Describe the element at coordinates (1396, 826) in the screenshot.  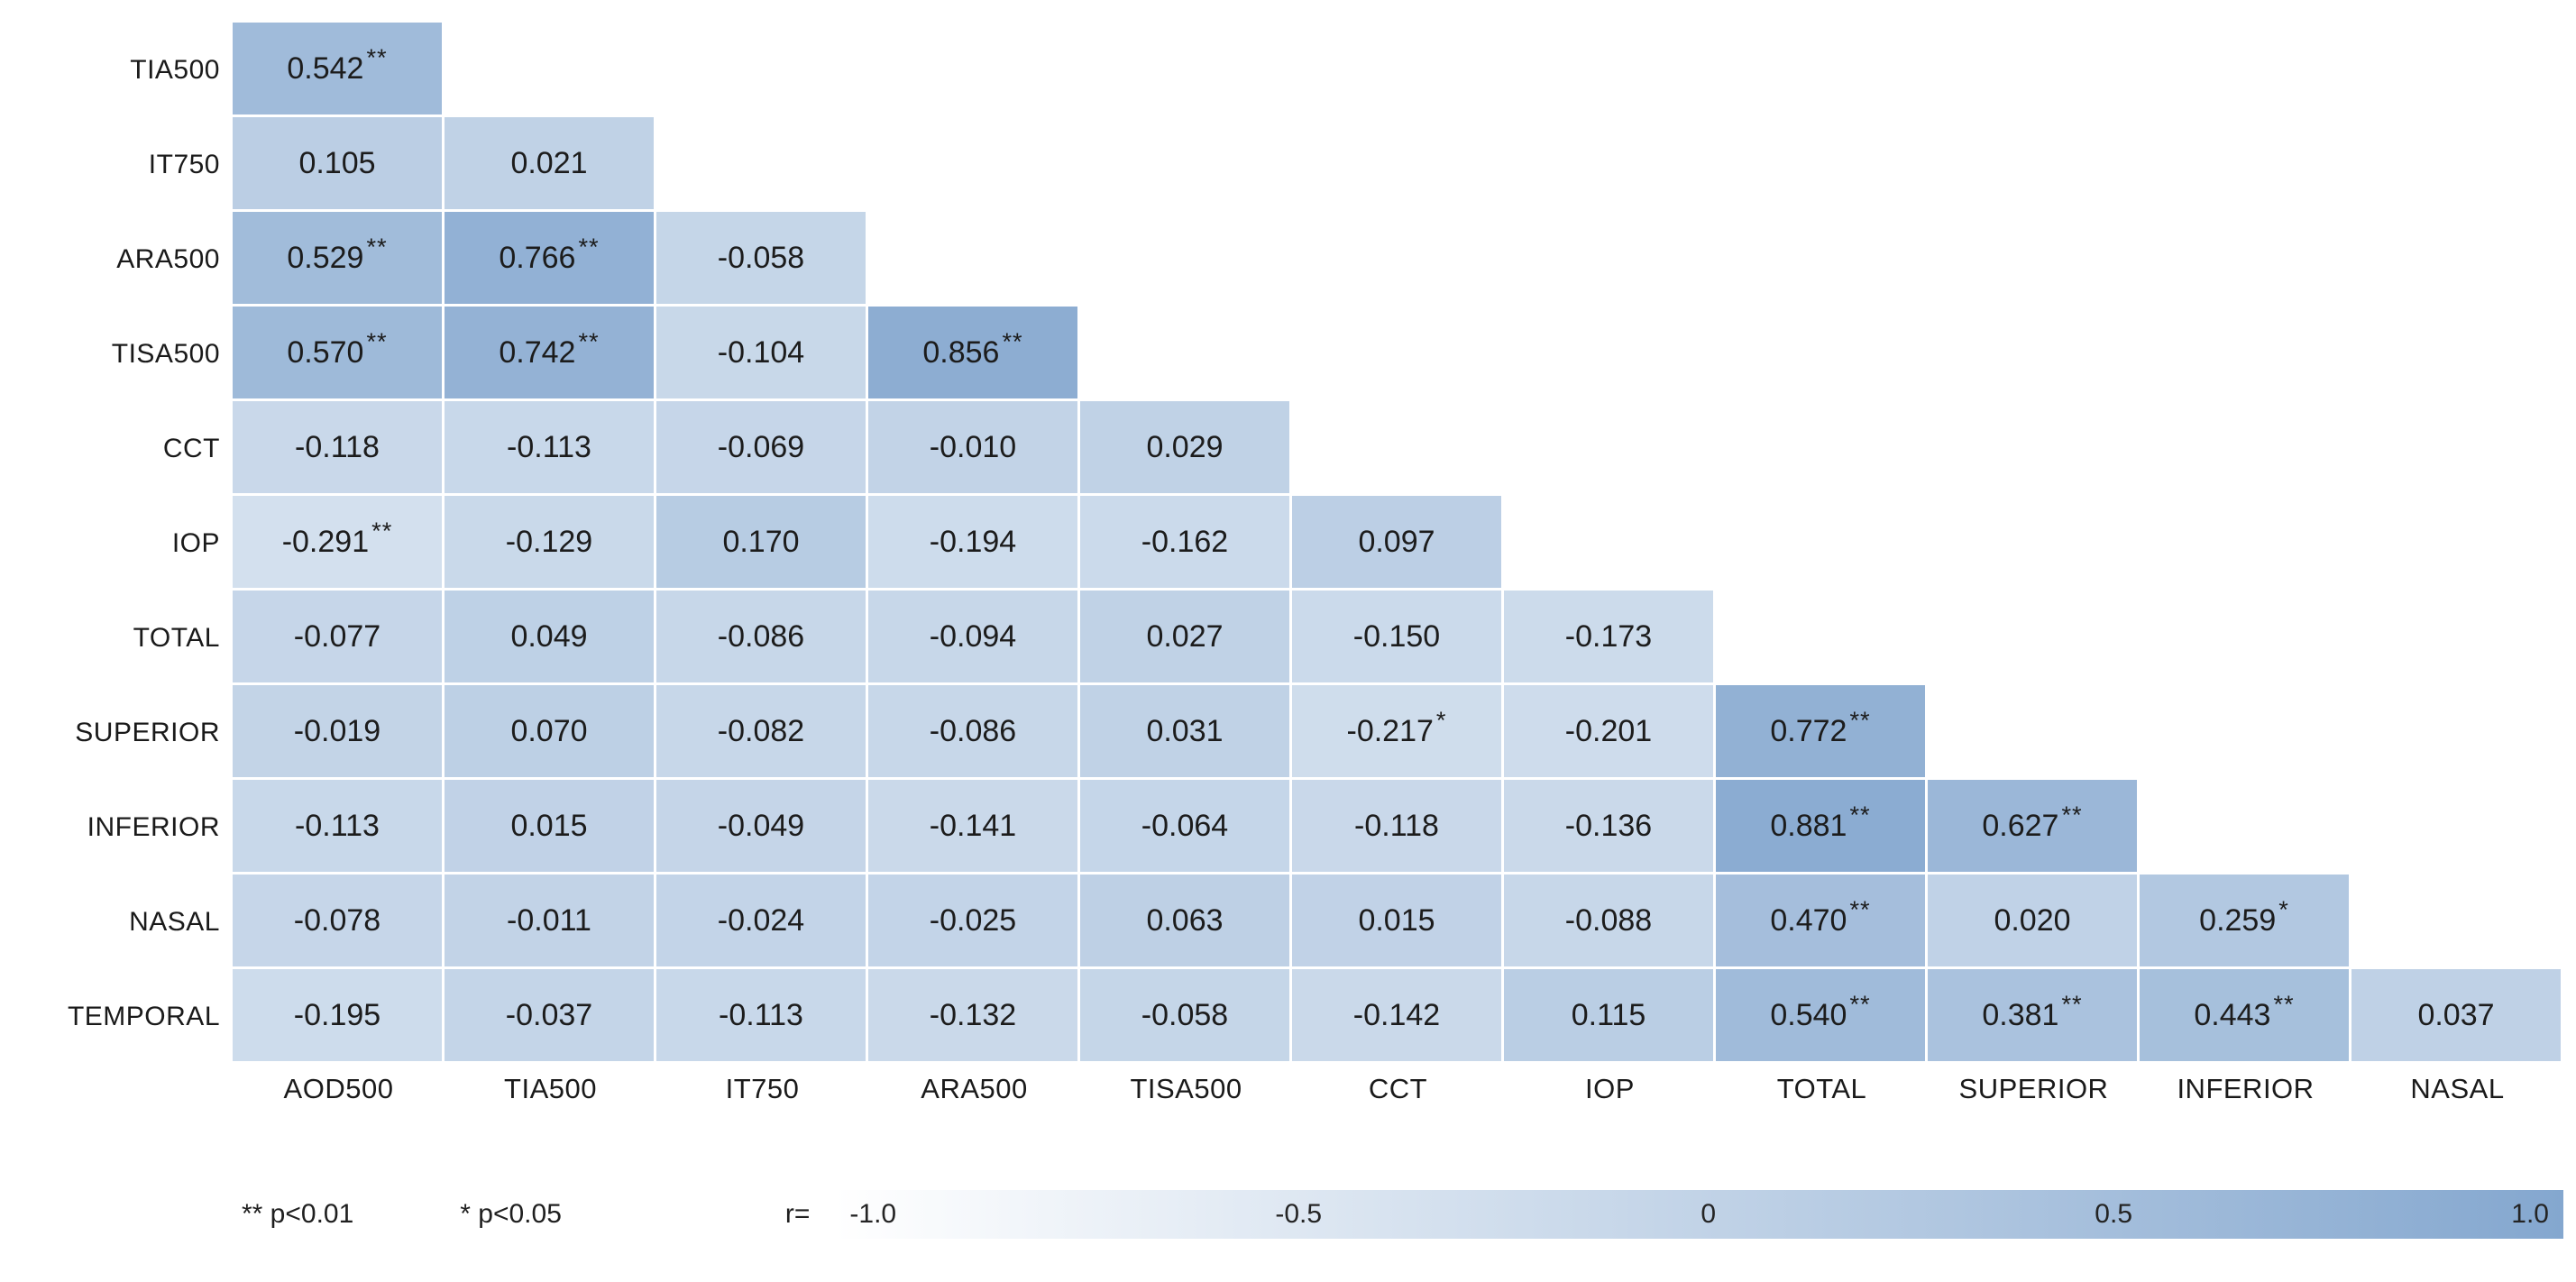
I see `cell-value: -0.118` at that location.